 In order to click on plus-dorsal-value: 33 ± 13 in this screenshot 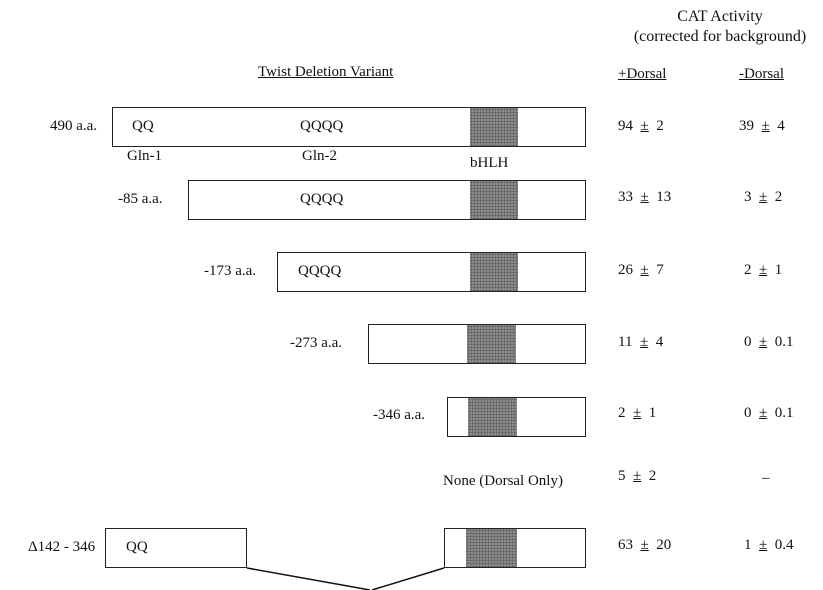, I will do `click(644, 197)`.